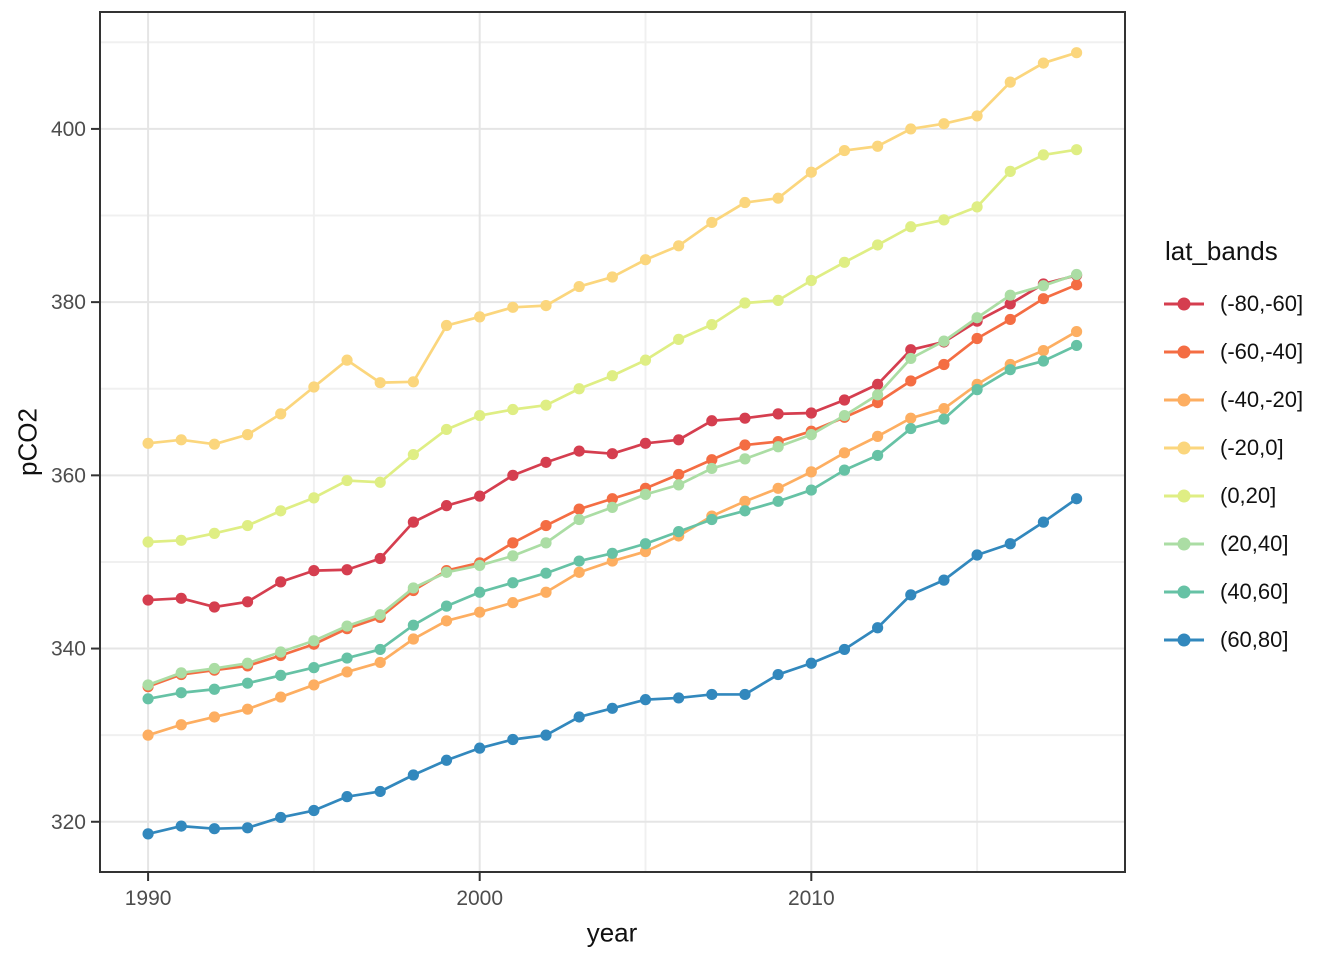  I want to click on legend-label: (60,80], so click(1254, 639).